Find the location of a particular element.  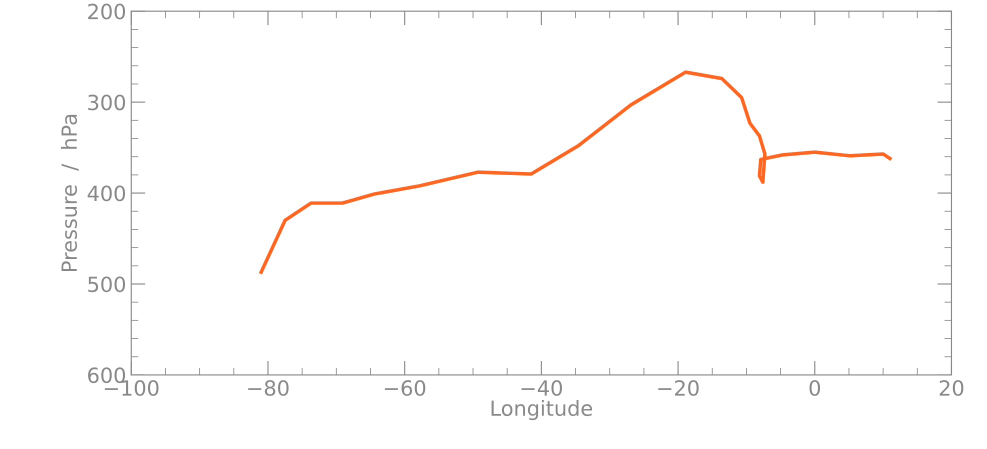

y-tick-label: 500 is located at coordinates (107, 284).